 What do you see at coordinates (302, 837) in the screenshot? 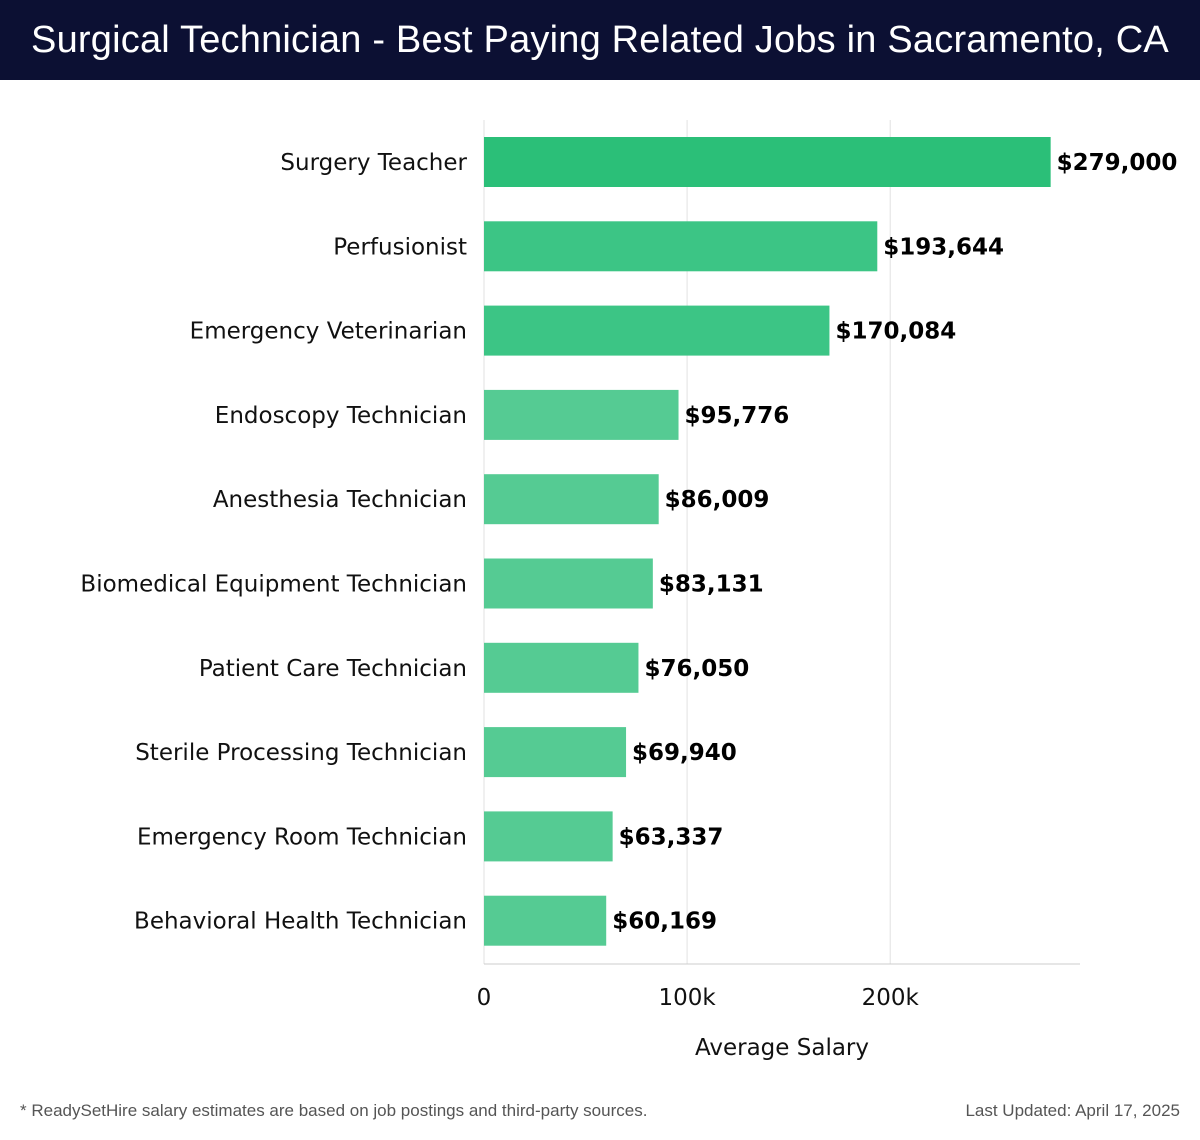
I see `category-label: Emergency Room Technician` at bounding box center [302, 837].